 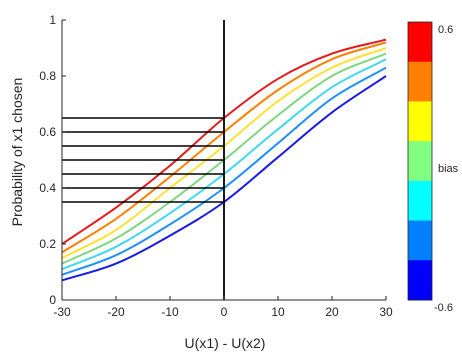 I want to click on y-axis-title: Probability of x1 chosen, so click(x=17, y=152).